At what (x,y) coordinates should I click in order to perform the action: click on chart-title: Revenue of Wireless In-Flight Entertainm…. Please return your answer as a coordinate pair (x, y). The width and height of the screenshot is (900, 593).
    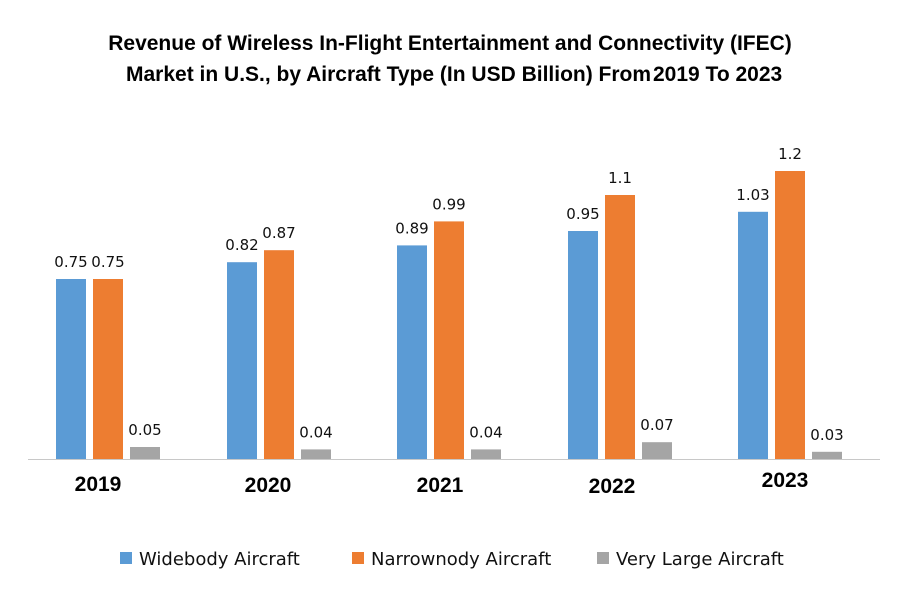
    Looking at the image, I should click on (450, 59).